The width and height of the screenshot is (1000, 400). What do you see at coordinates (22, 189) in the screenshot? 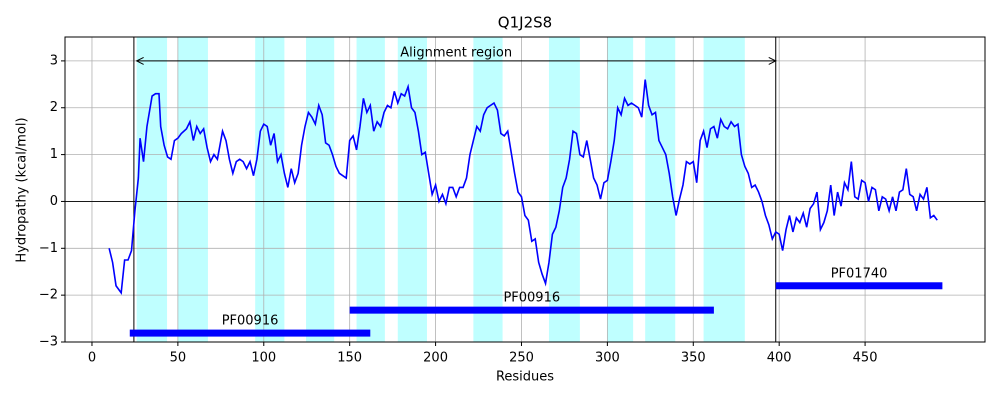
I see `y-axis-label: Hydropathy (kcal/mol)` at bounding box center [22, 189].